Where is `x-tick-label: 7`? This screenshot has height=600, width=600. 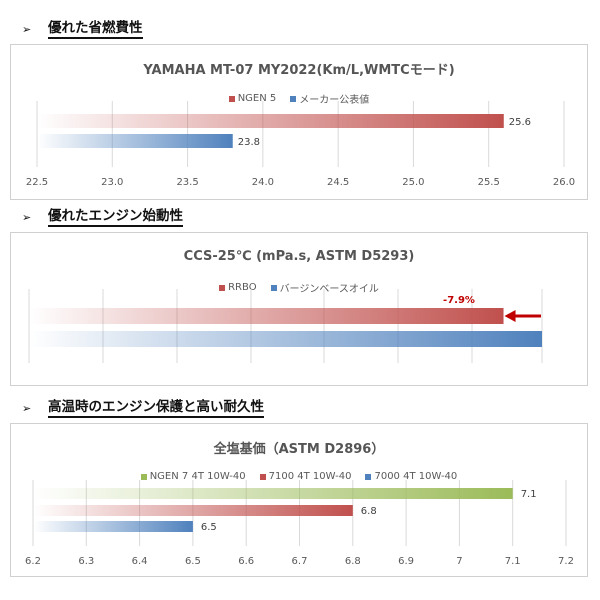
x-tick-label: 7 is located at coordinates (459, 561).